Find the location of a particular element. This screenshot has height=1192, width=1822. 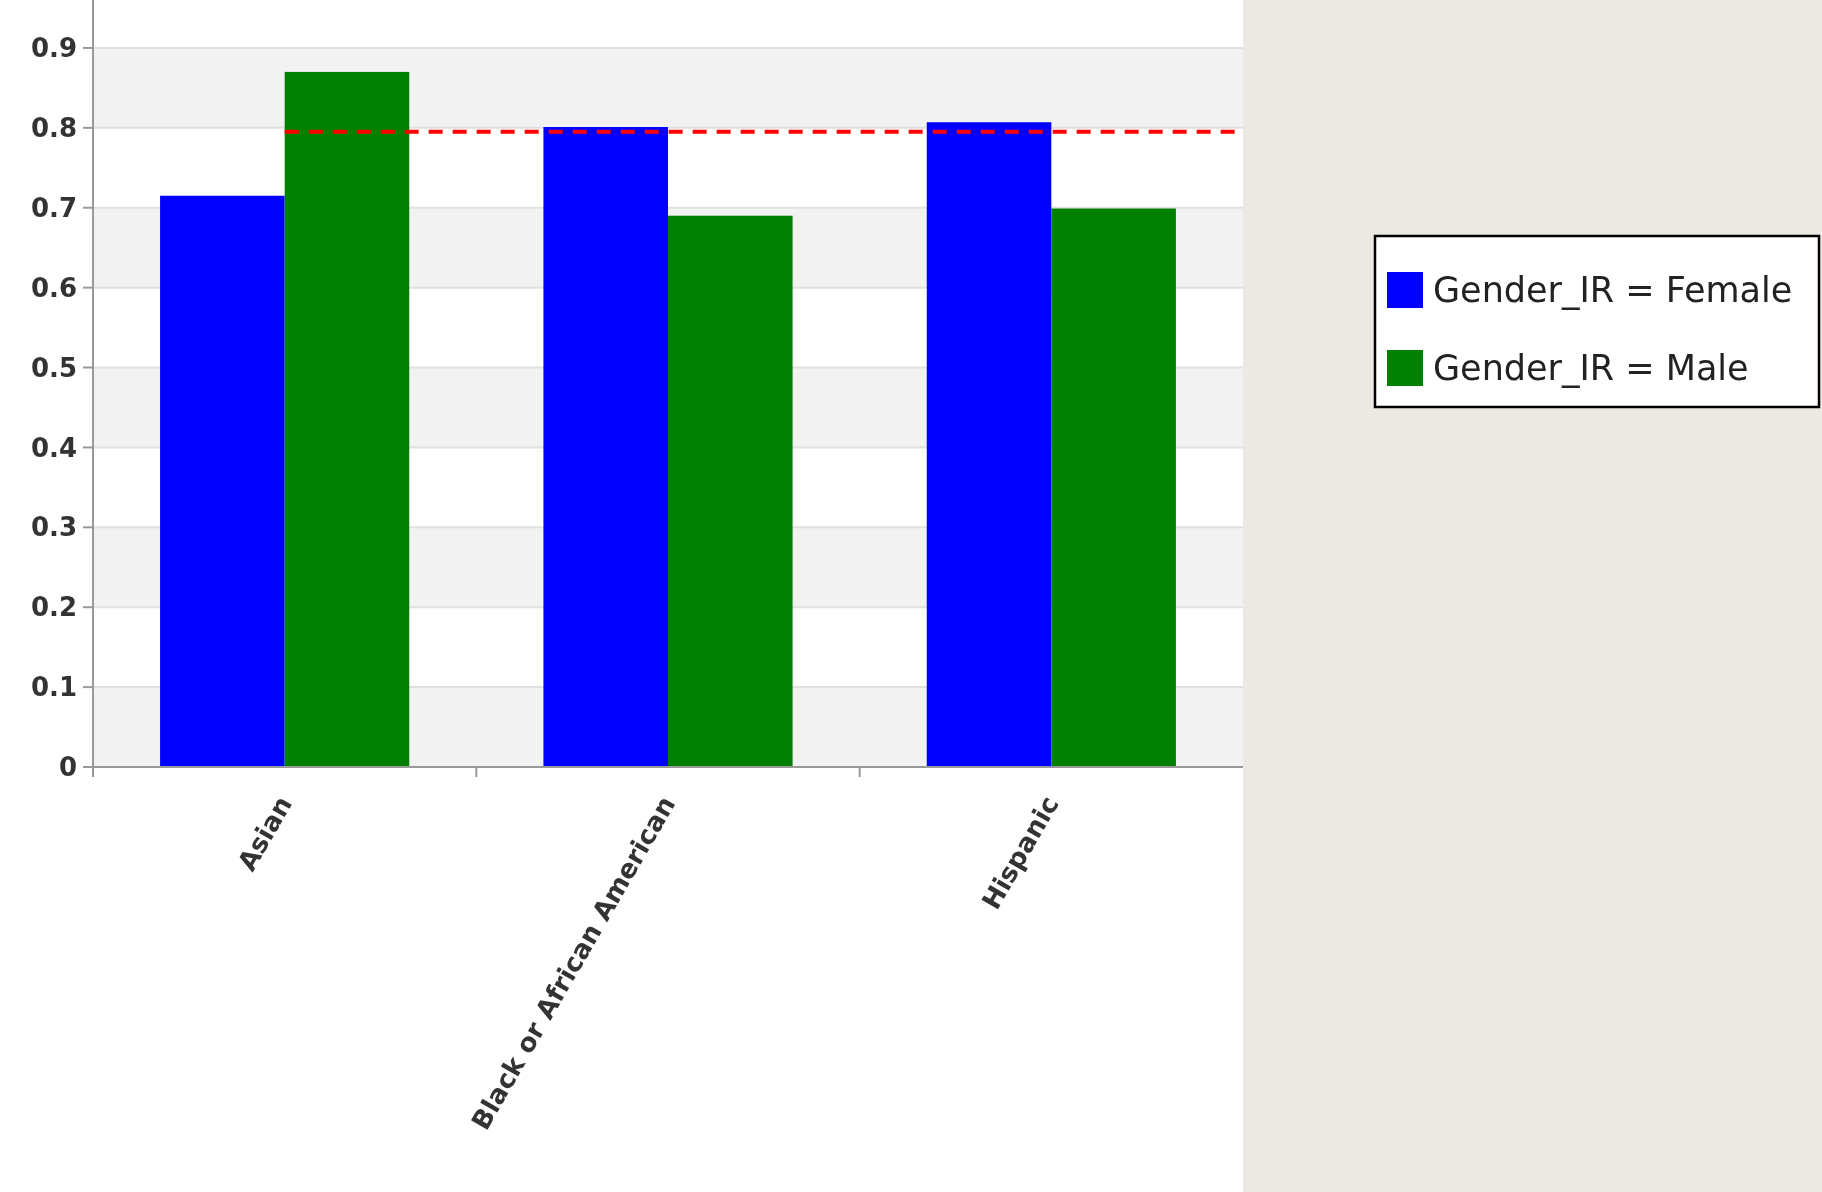

legend-label: Gender_IR = Female is located at coordinates (1613, 290).